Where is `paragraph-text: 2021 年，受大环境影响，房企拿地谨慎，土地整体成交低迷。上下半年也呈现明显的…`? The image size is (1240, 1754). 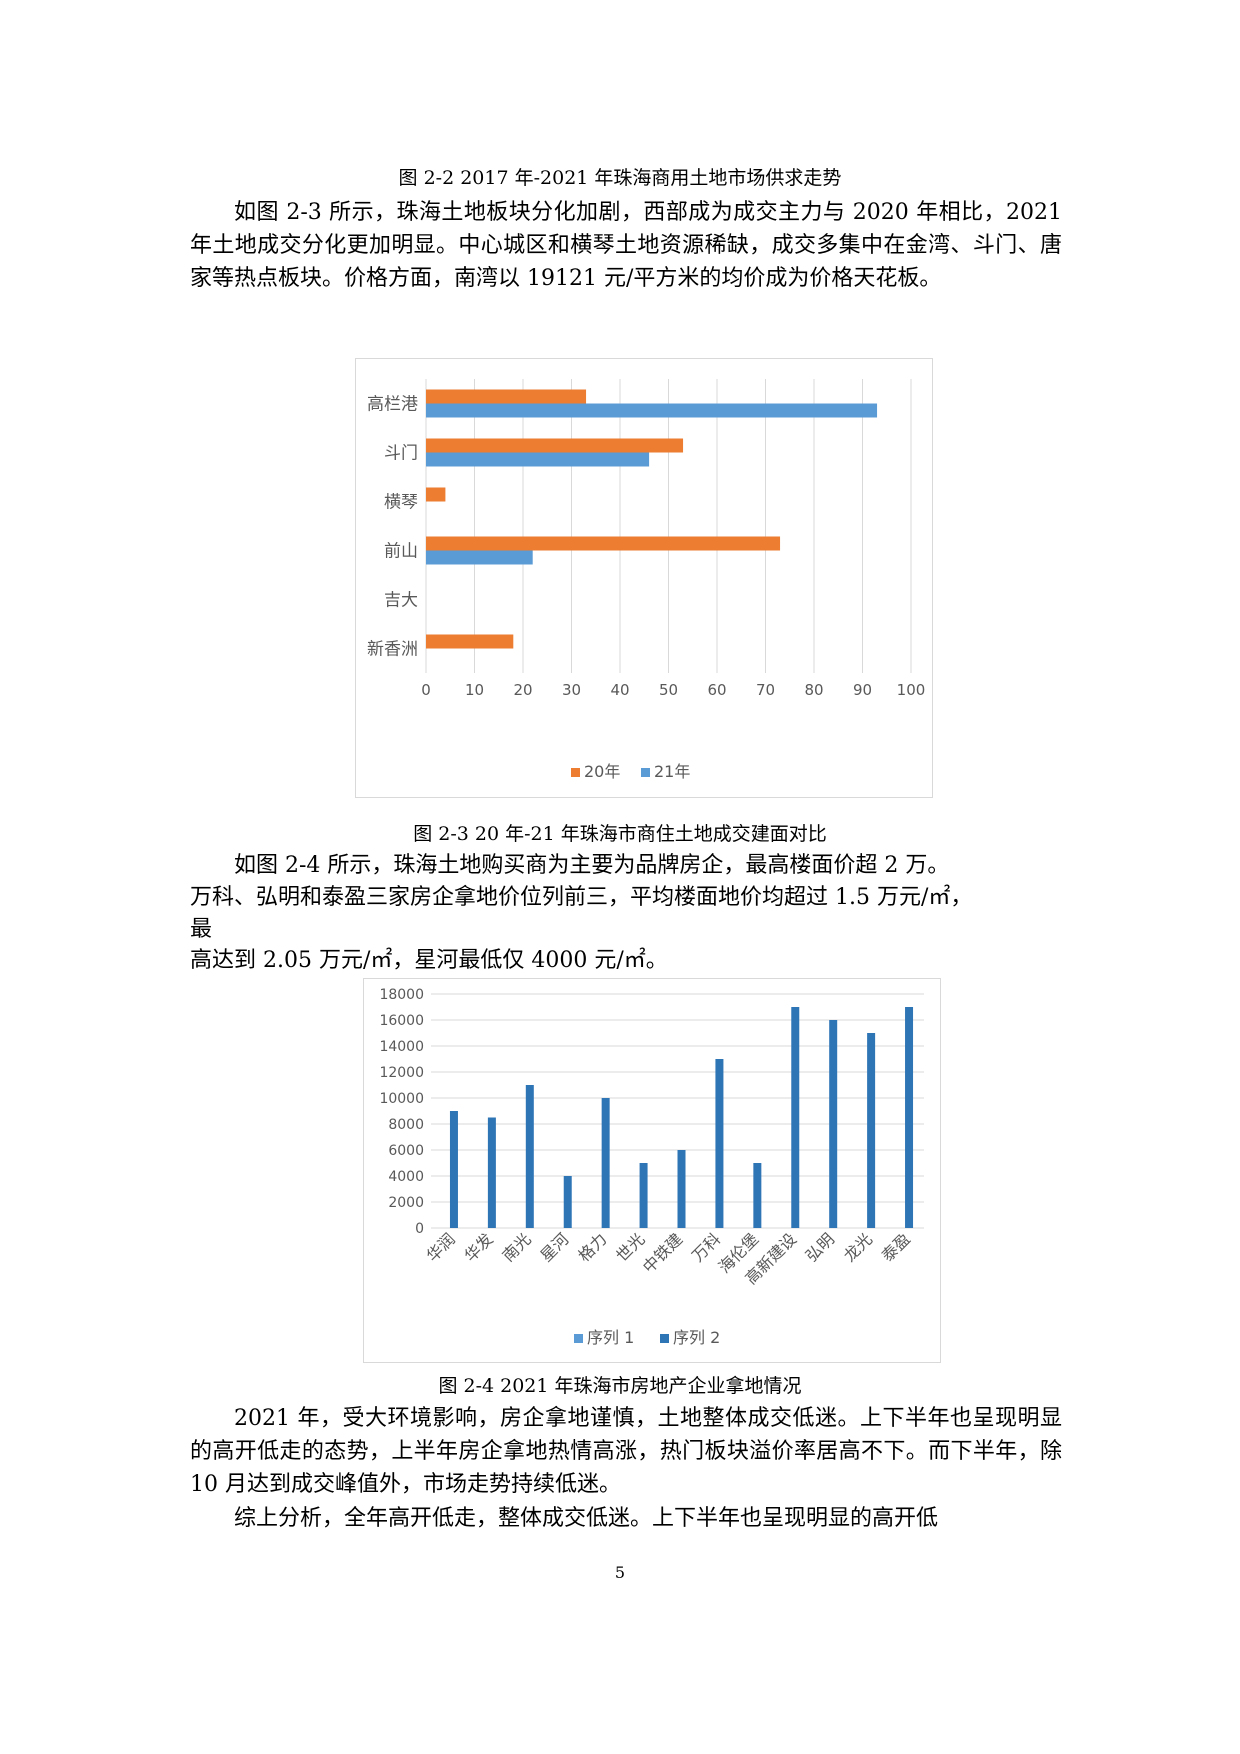 paragraph-text: 2021 年，受大环境影响，房企拿地谨慎，土地整体成交低迷。上下半年也呈现明显的… is located at coordinates (626, 1451).